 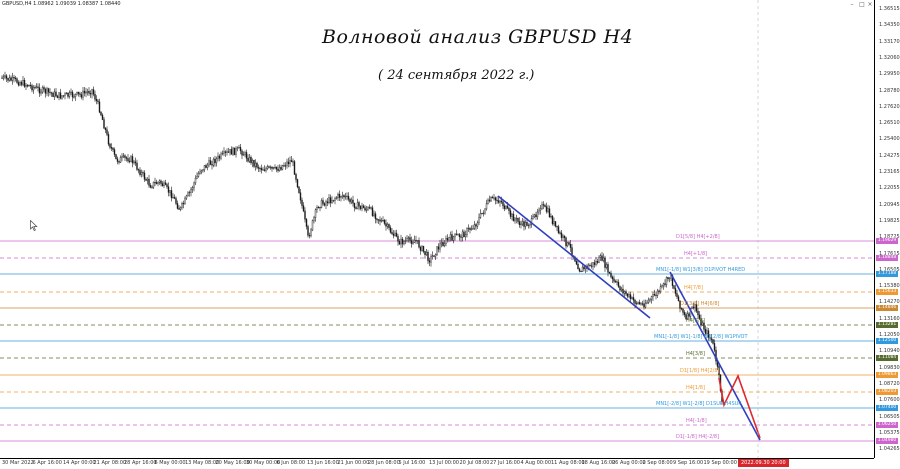 I want to click on close-button: ×, so click(x=870, y=4).